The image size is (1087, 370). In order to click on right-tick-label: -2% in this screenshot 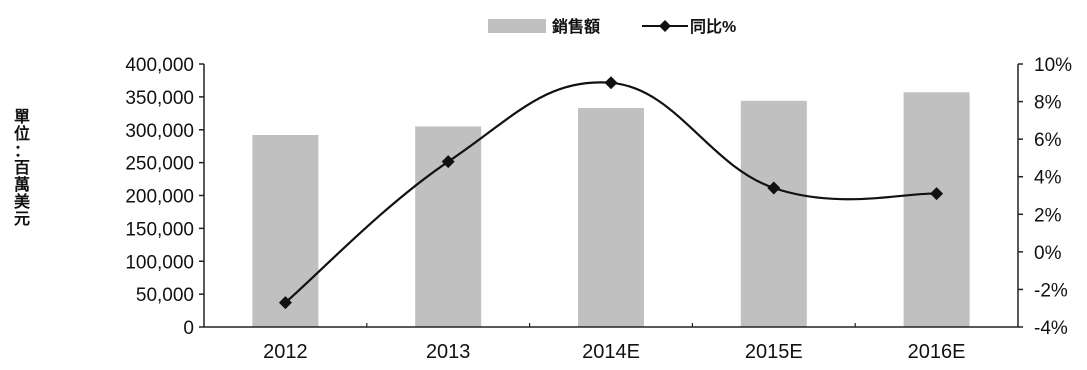, I will do `click(1051, 290)`.